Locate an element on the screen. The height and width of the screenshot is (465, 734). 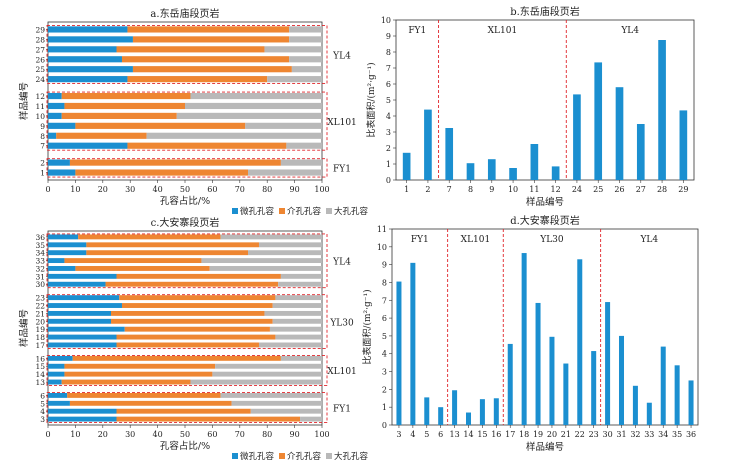
y-tick-label: 33 is located at coordinates (40, 261).